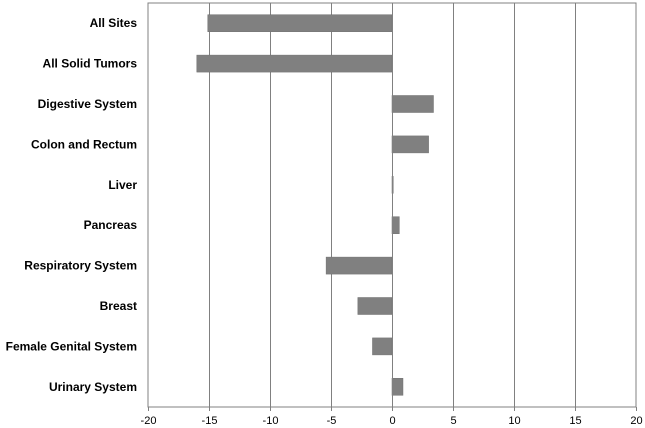  Describe the element at coordinates (392, 421) in the screenshot. I see `x-tick-label: 0` at that location.